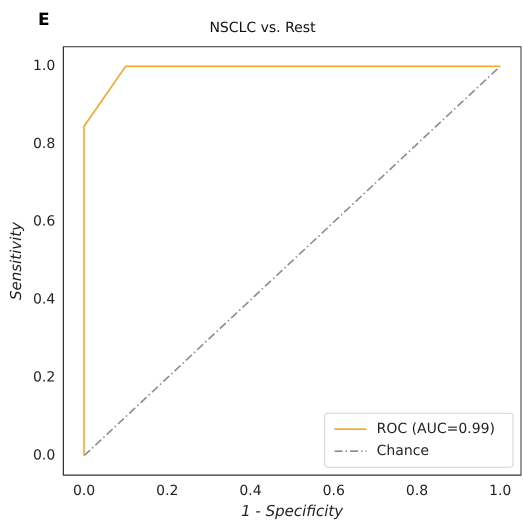  I want to click on x-axis-title: 1 - Specificity, so click(292, 511).